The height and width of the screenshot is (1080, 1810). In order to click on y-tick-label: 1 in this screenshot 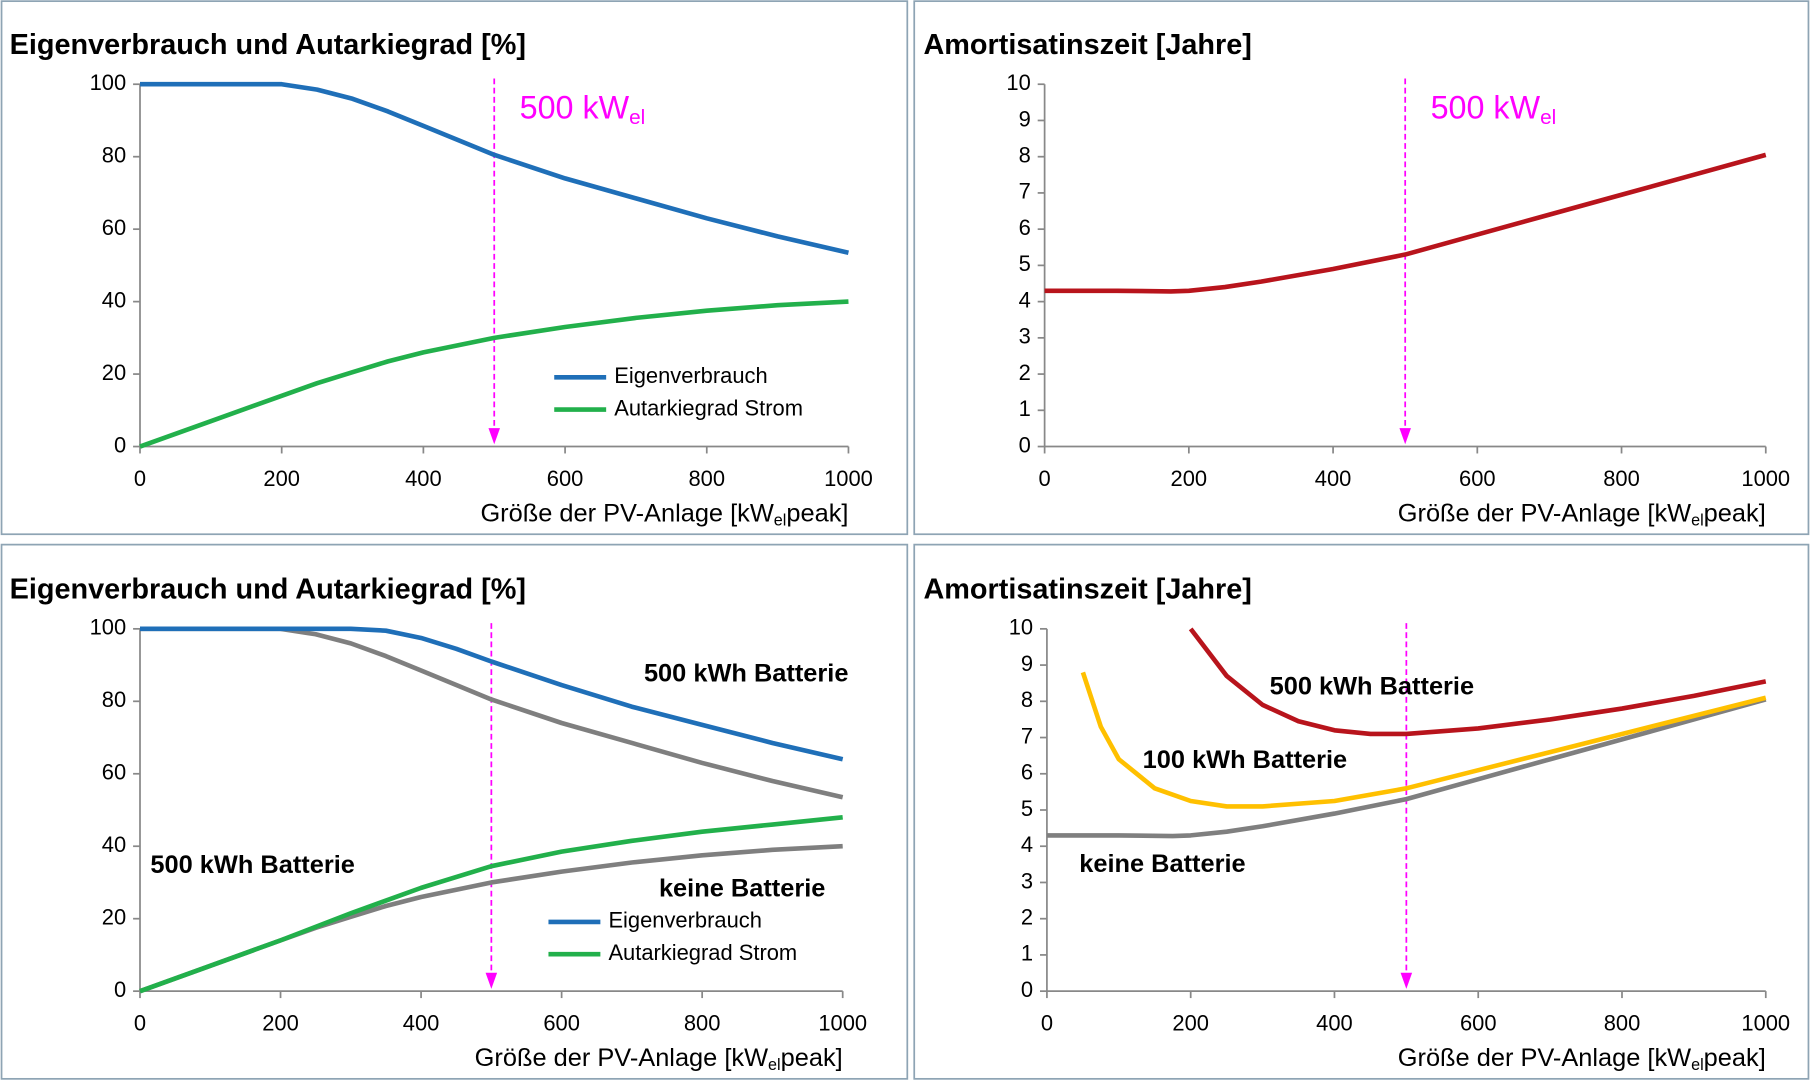, I will do `click(1025, 408)`.